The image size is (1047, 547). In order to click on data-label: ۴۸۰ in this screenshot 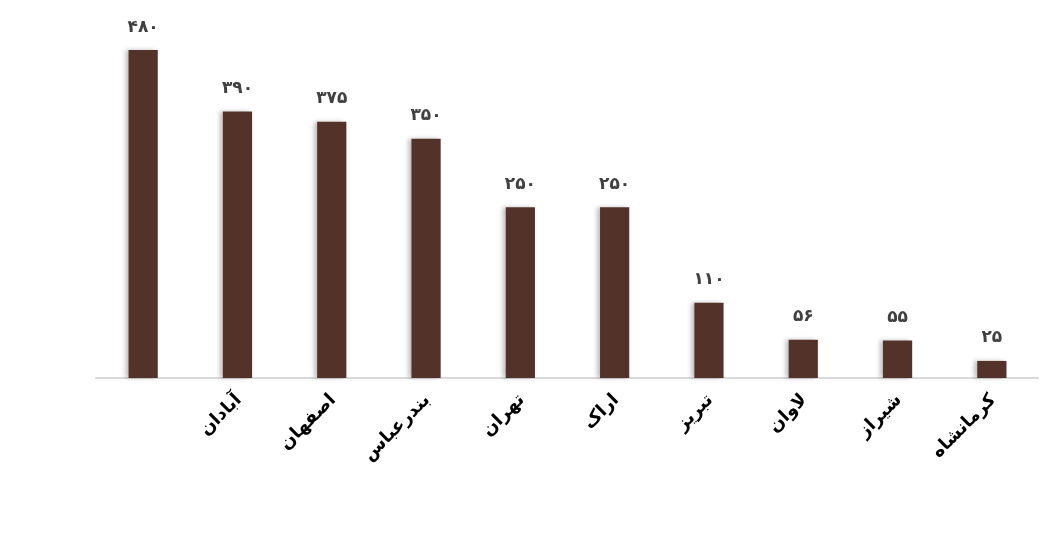, I will do `click(143, 25)`.